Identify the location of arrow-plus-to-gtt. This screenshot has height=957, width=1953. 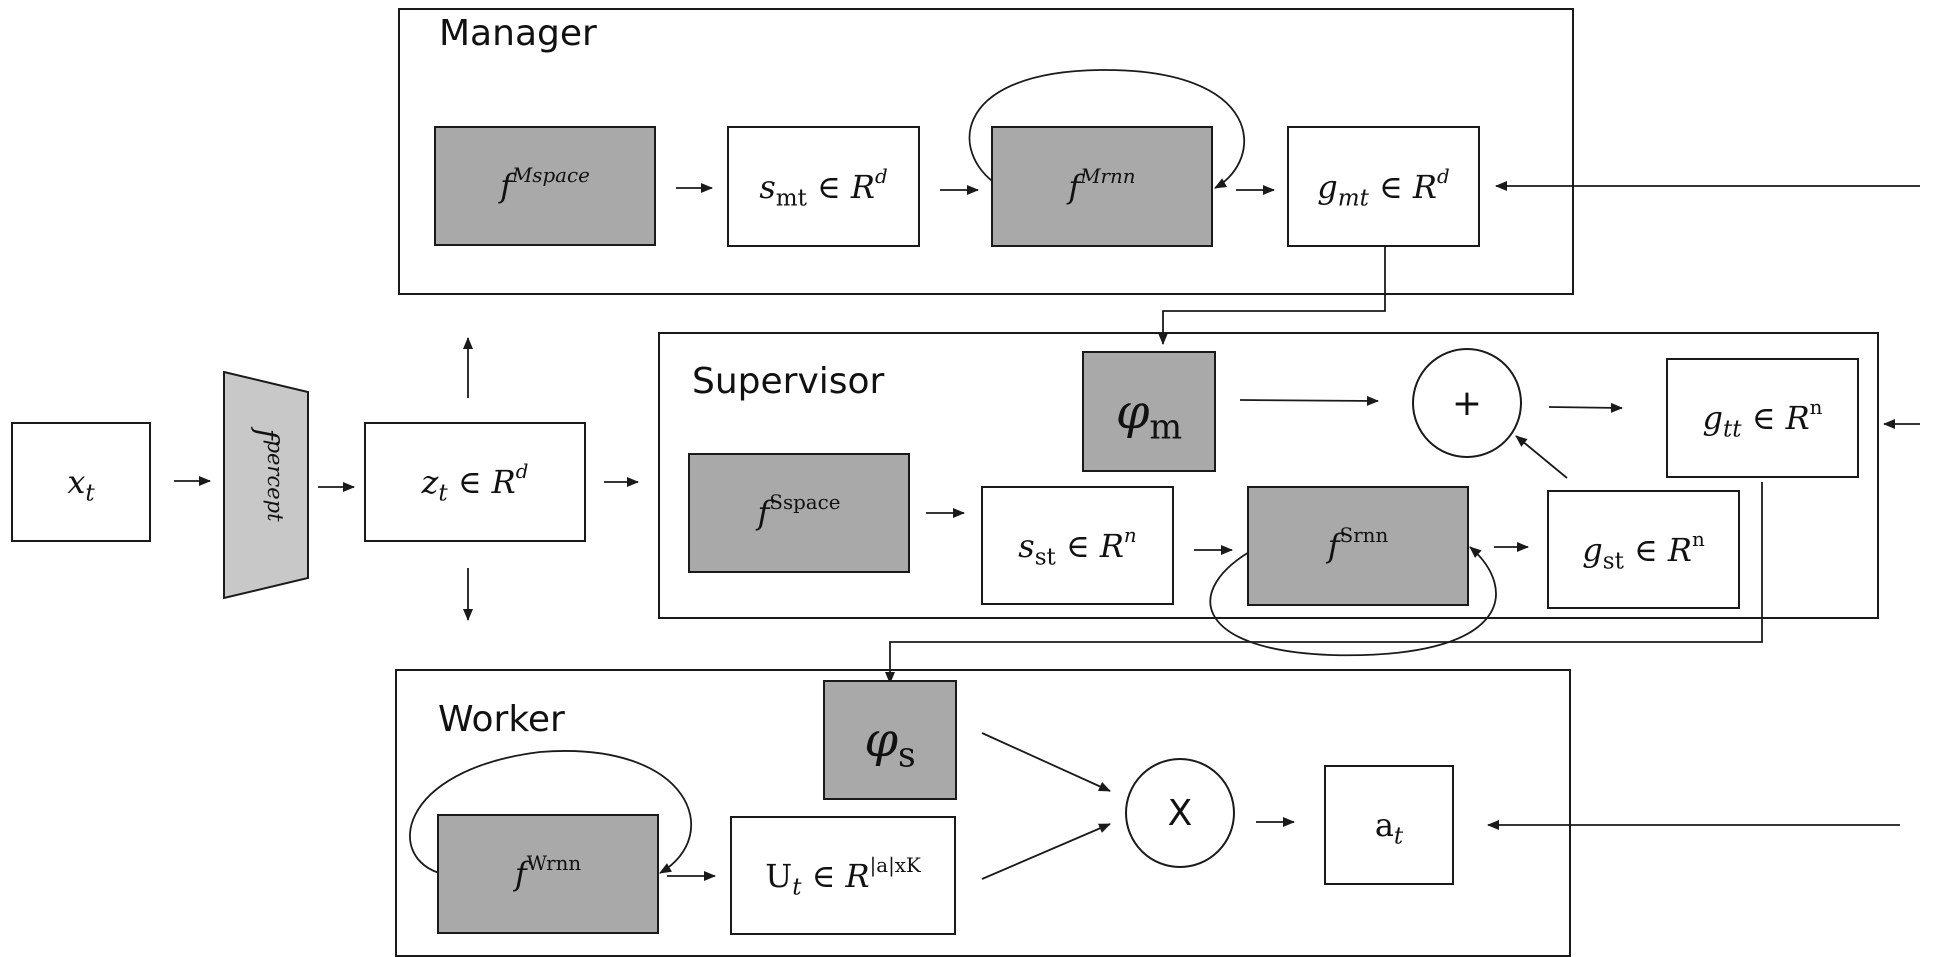
(1585, 407).